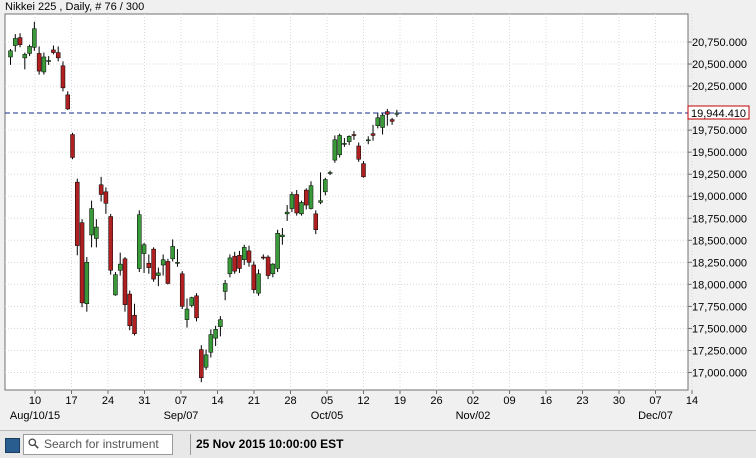 The height and width of the screenshot is (458, 756). I want to click on search-box, so click(98, 444).